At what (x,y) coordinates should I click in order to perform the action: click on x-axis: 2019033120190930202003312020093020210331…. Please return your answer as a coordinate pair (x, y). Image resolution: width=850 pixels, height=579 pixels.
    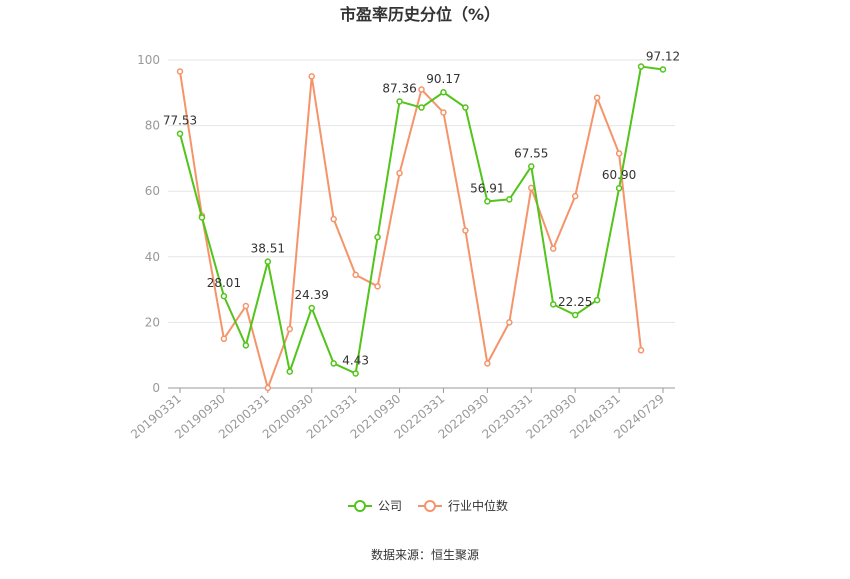
    Looking at the image, I should click on (401, 414).